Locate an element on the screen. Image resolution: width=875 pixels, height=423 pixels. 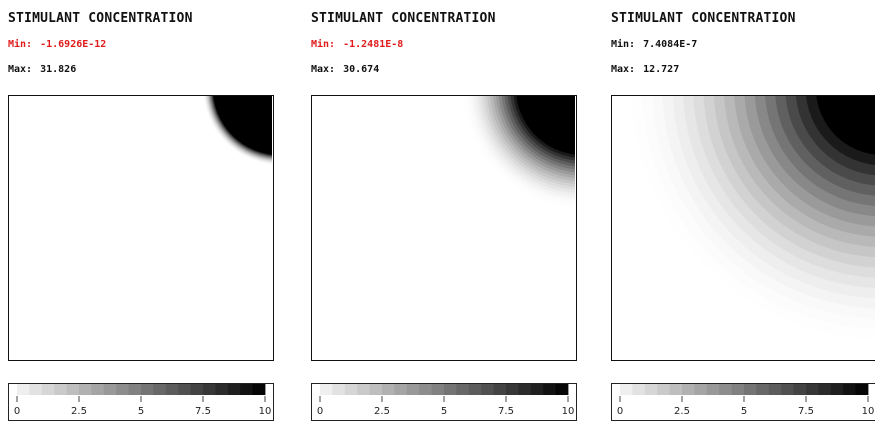
min-readout: Min: 7.4084E-7 is located at coordinates (654, 44).